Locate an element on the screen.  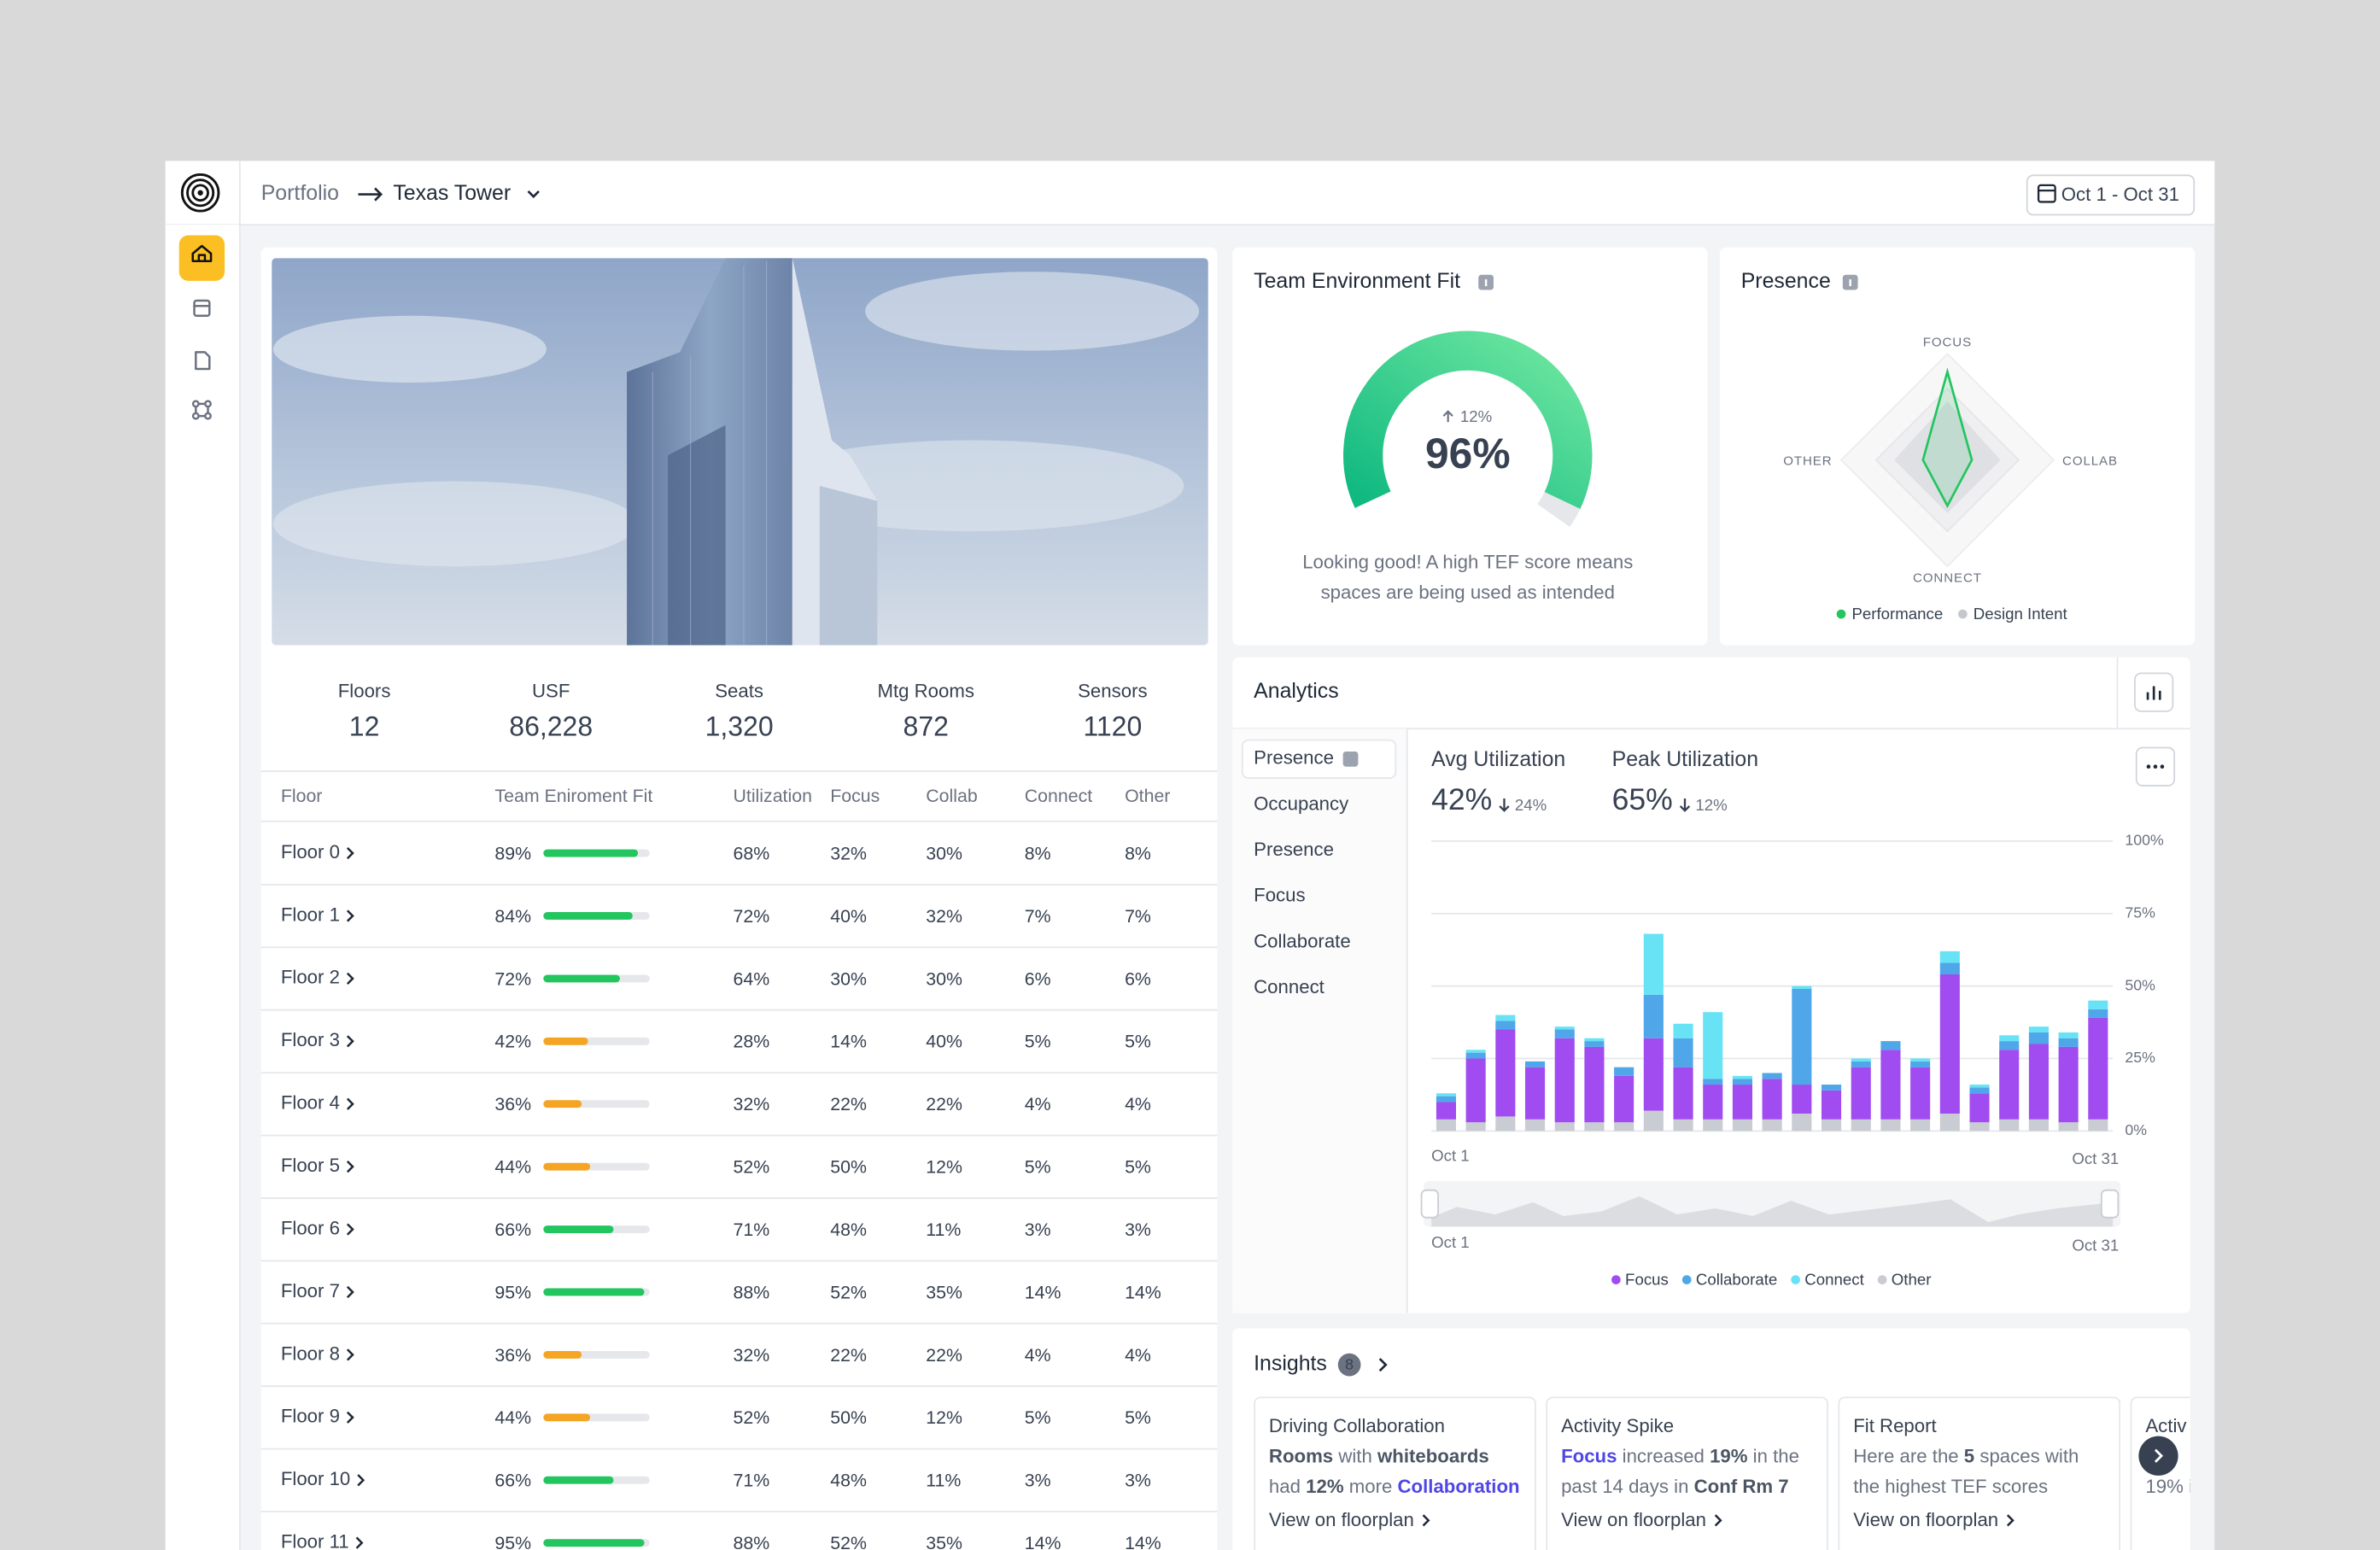
building-dropdown is located at coordinates (534, 194).